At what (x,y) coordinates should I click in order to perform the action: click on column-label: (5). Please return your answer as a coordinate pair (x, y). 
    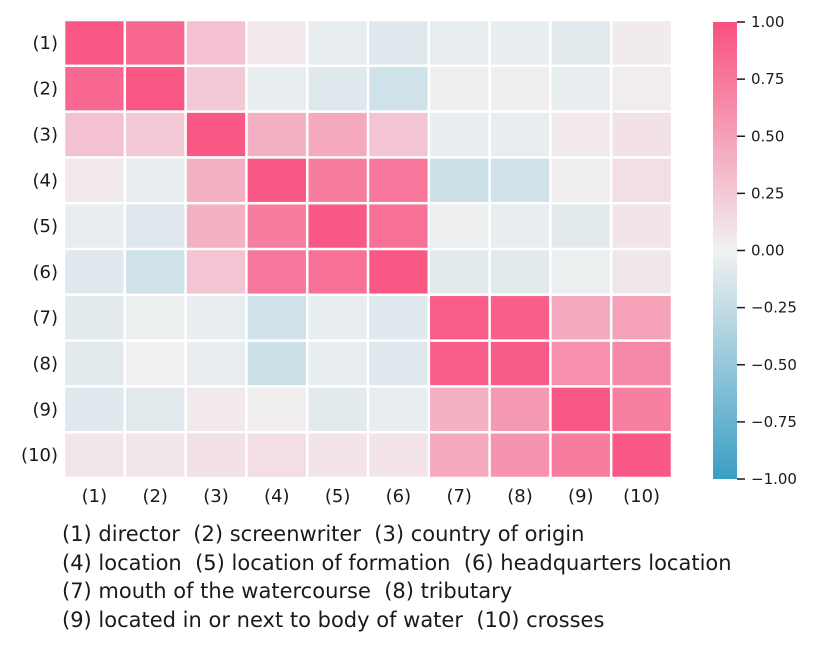
    Looking at the image, I should click on (338, 496).